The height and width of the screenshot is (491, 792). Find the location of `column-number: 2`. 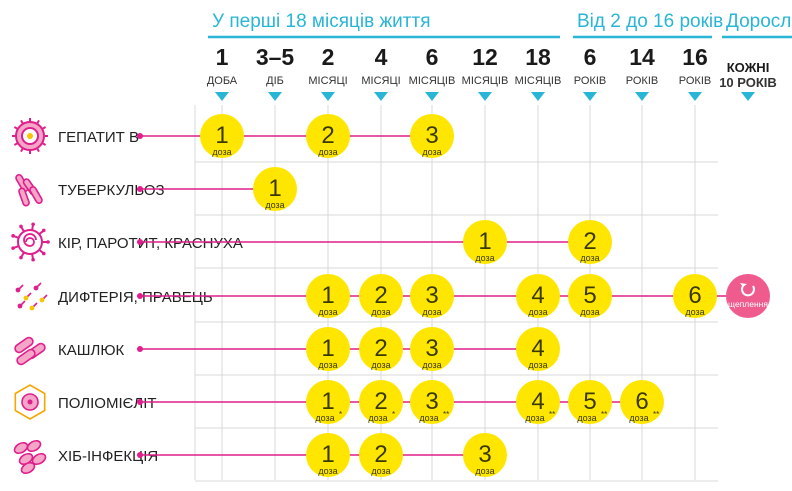

column-number: 2 is located at coordinates (328, 57).